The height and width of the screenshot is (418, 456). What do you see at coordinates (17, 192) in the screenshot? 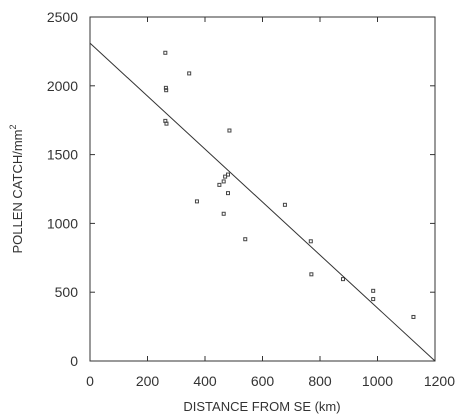
I see `y-axis-title-main: POLLEN CATCH/mm` at bounding box center [17, 192].